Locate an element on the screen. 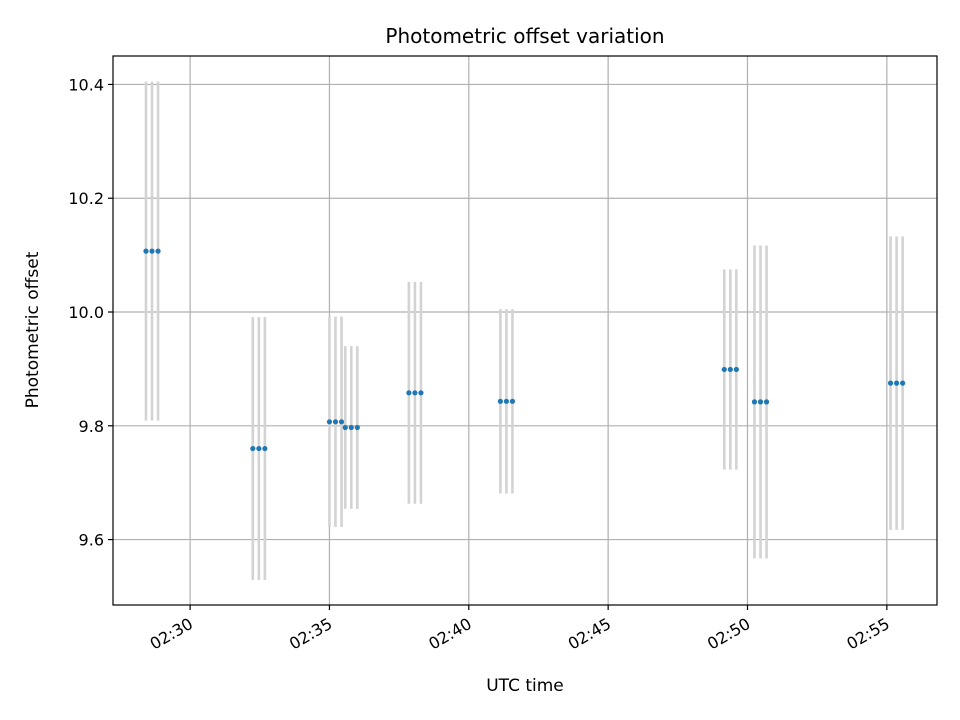 This screenshot has height=720, width=960. y-tick-label: 10.2 is located at coordinates (86, 198).